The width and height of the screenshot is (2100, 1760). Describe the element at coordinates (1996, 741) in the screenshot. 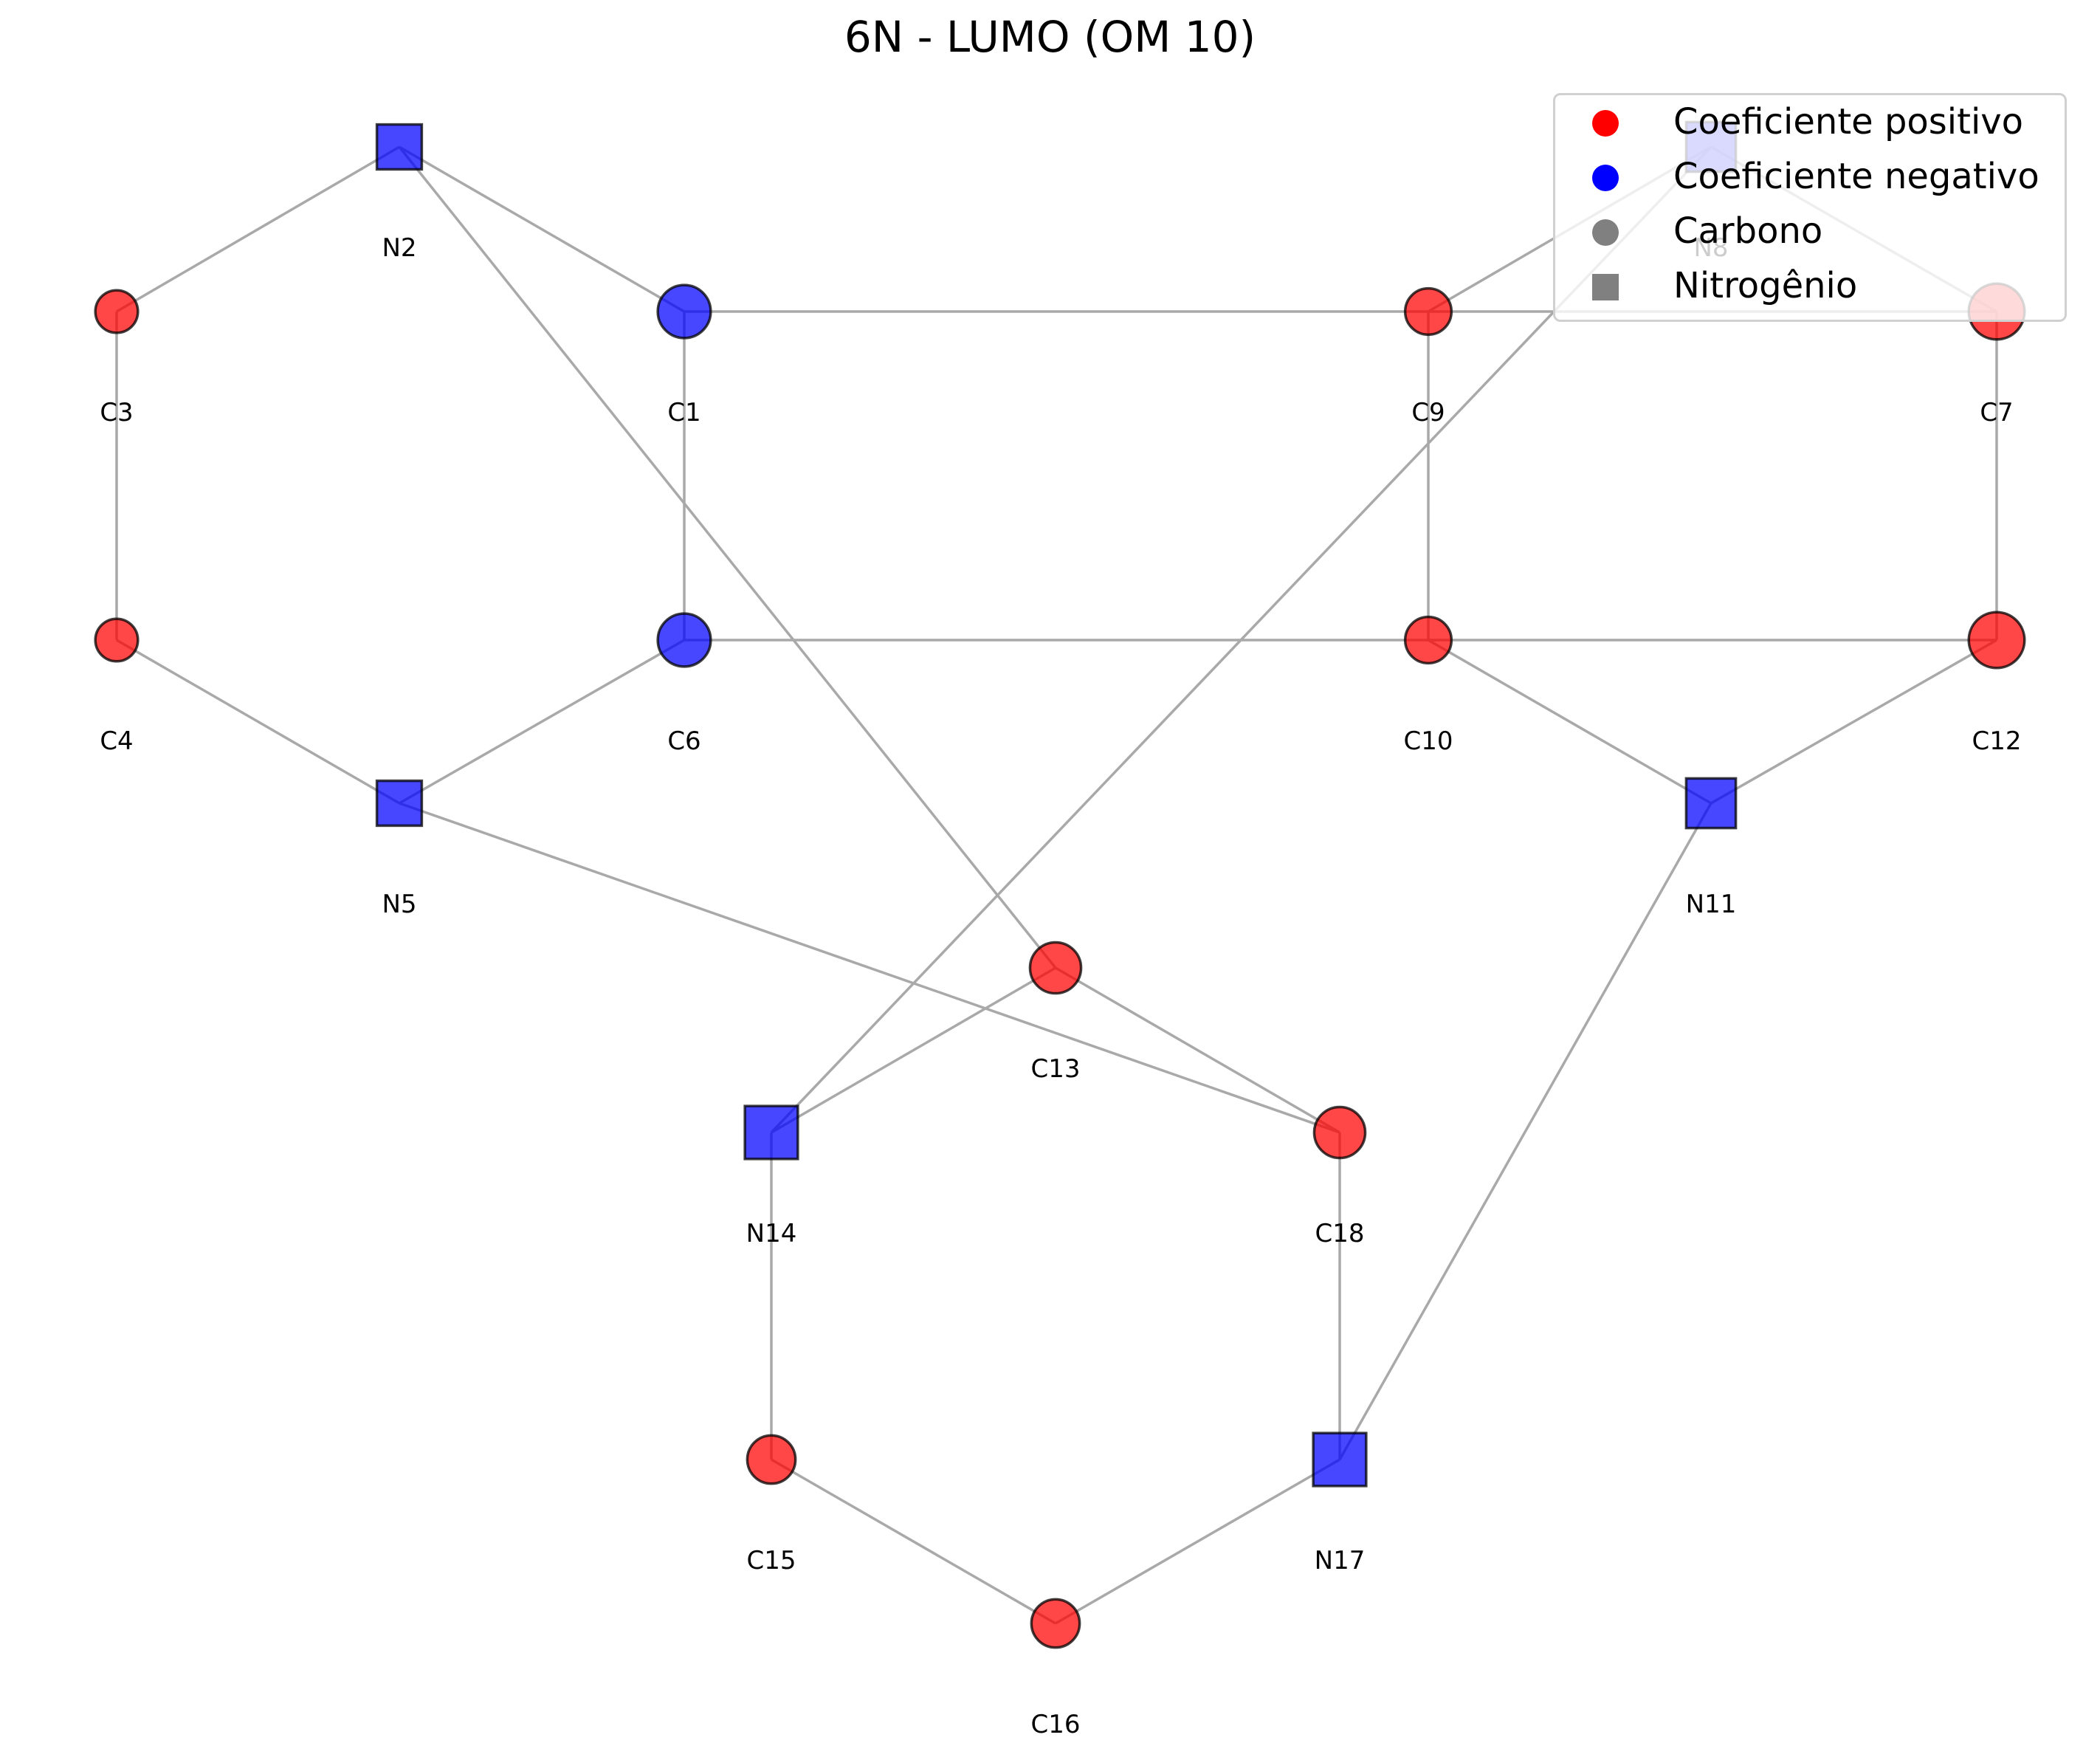

I see `atom-label-c12: C12` at that location.